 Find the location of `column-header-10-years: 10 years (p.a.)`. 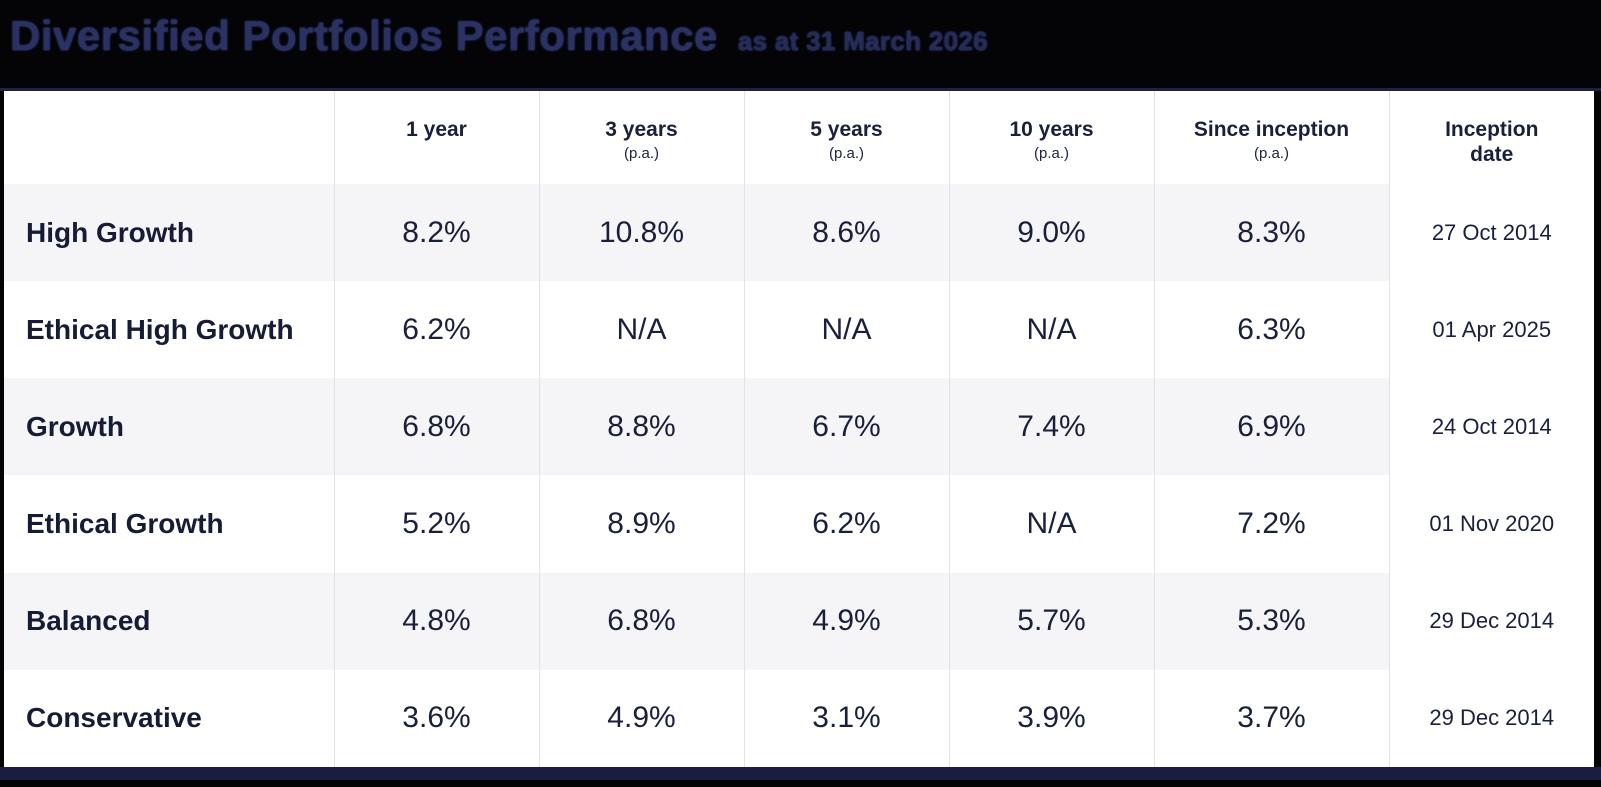

column-header-10-years: 10 years (p.a.) is located at coordinates (1051, 137).